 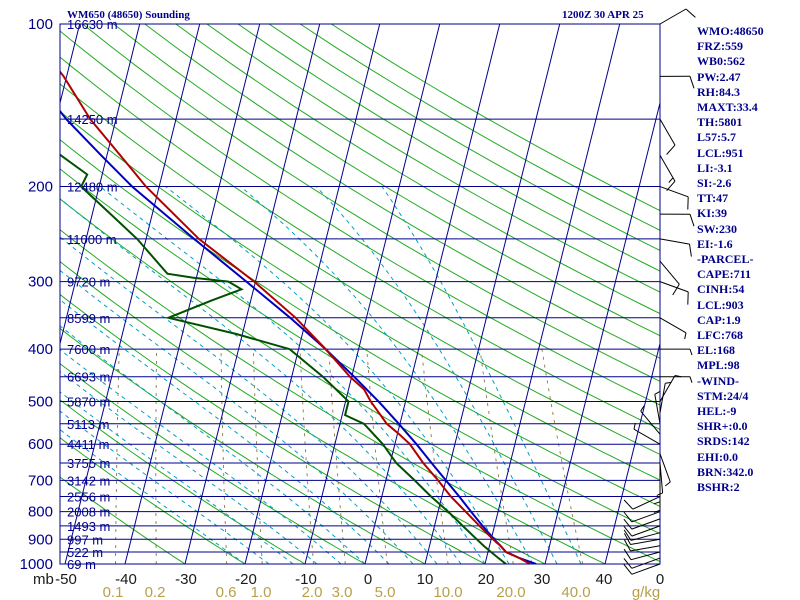 What do you see at coordinates (720, 335) in the screenshot?
I see `index-item: LFC:768` at bounding box center [720, 335].